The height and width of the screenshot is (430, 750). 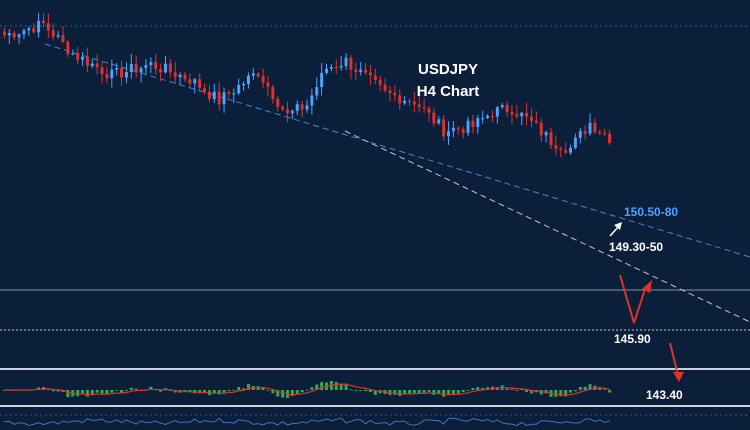 What do you see at coordinates (664, 395) in the screenshot?
I see `label-support-2: 143.40` at bounding box center [664, 395].